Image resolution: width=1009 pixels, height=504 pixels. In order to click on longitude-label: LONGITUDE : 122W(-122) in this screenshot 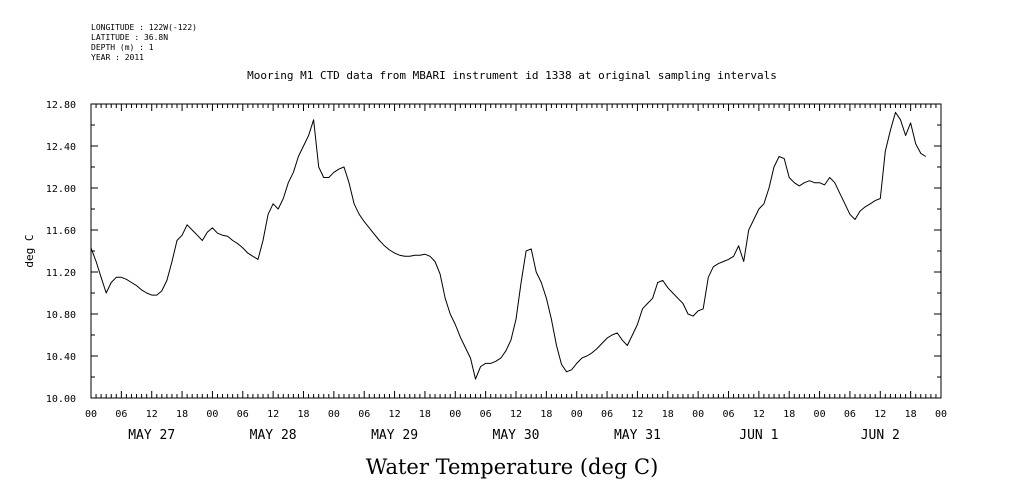, I will do `click(144, 27)`.